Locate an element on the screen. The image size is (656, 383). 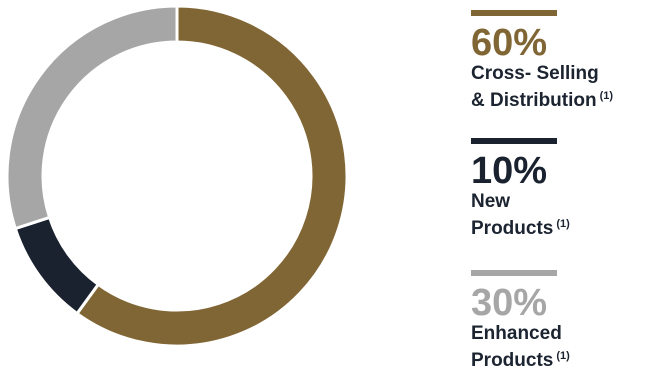
legend-label: Enhanced Products (1) is located at coordinates (561, 347).